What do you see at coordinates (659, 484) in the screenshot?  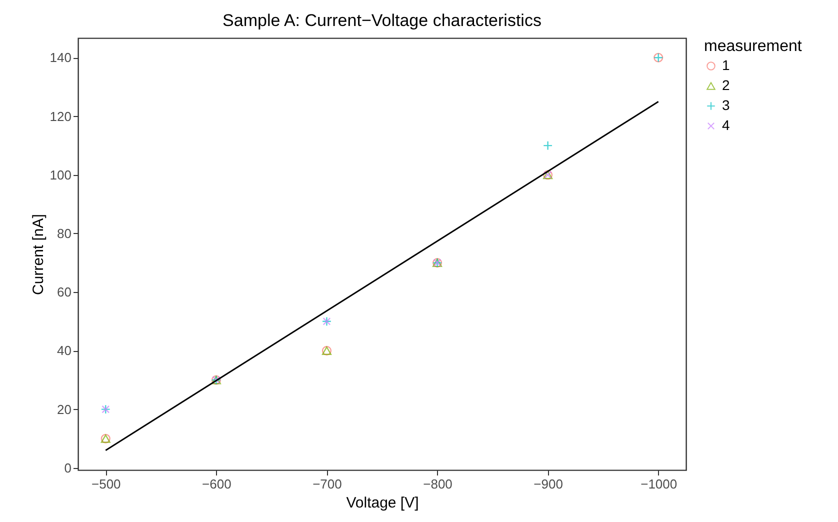 I see `x-tick-label: −1000` at bounding box center [659, 484].